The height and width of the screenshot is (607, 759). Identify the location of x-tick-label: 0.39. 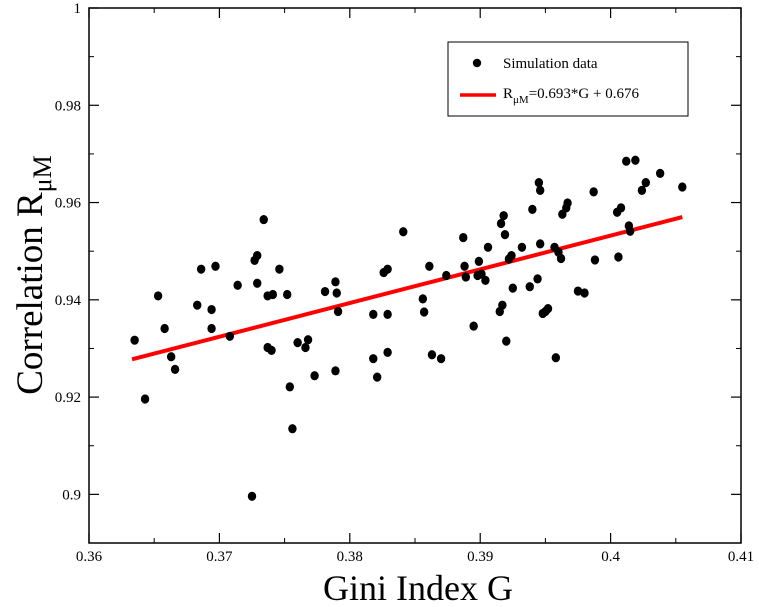
(480, 557).